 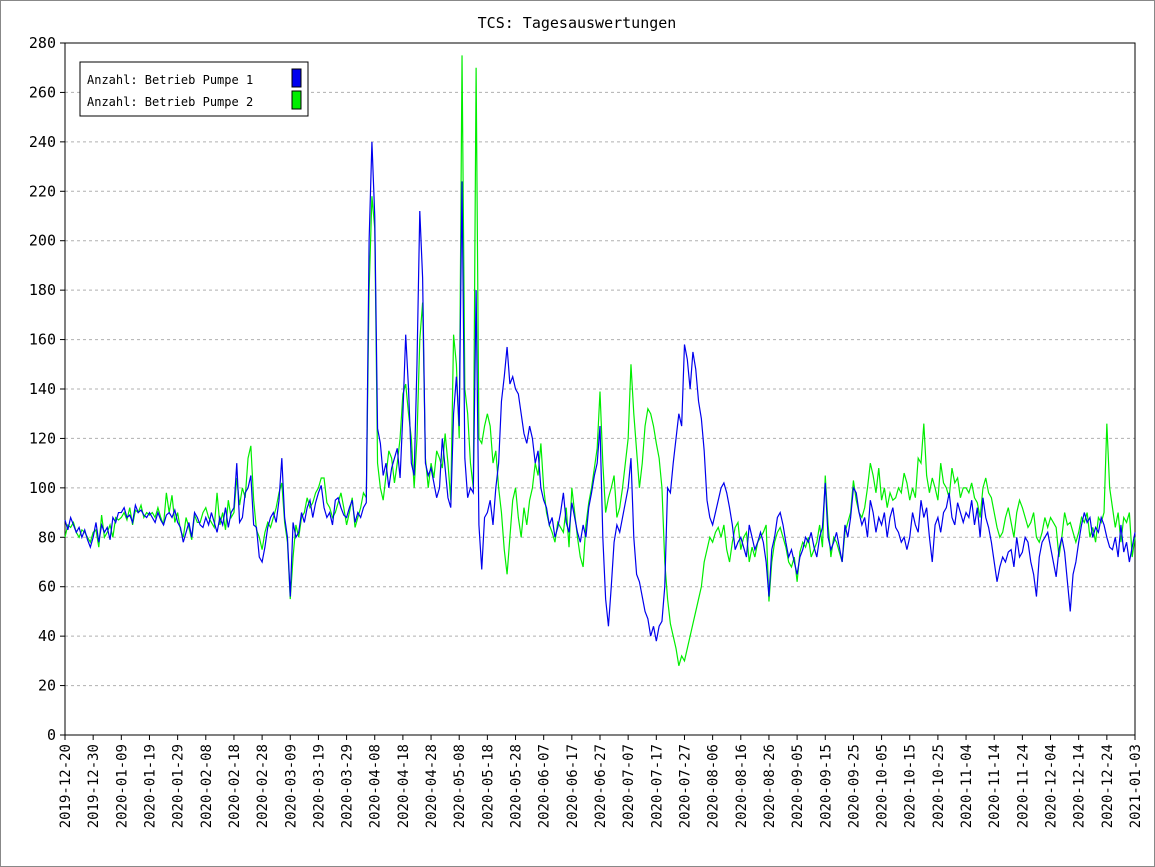 I want to click on x-tick-label: 2020-06-17, so click(x=573, y=786).